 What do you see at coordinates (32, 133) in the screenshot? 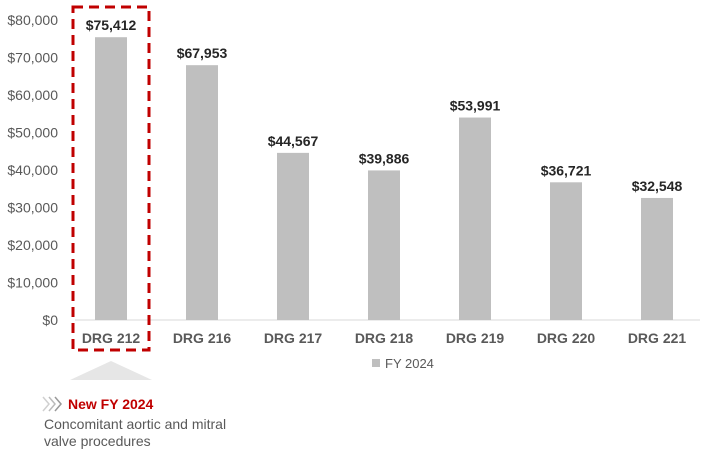
I see `y-tick-label: $50,000` at bounding box center [32, 133].